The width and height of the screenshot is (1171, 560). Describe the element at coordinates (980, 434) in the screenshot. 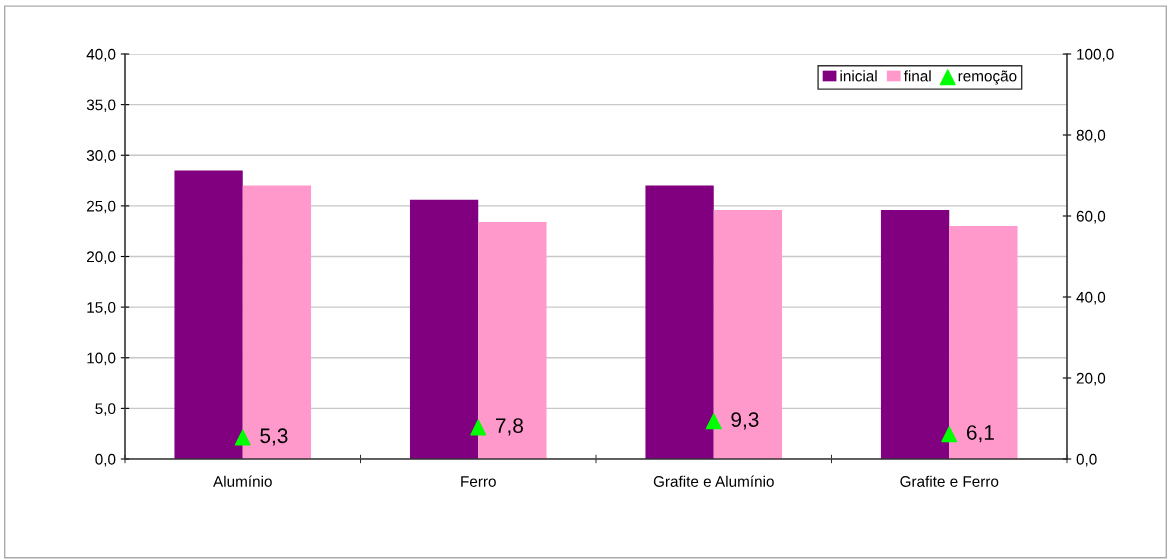

I see `data-label: 6,1` at that location.